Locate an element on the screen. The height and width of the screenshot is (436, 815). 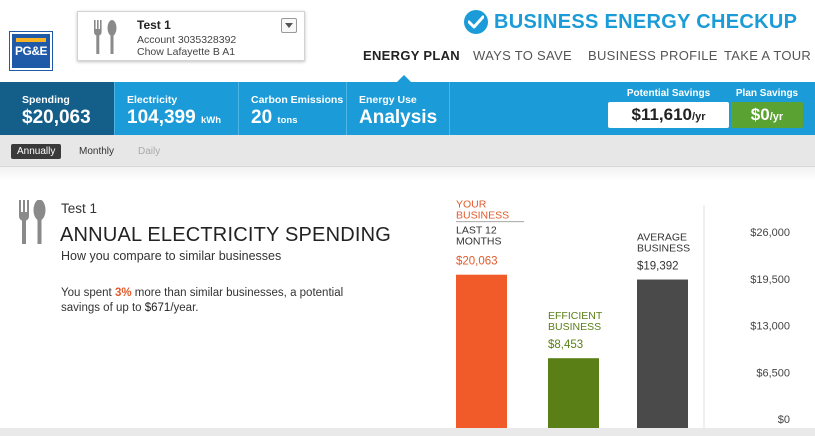
metric-spending: Spending $20,063 is located at coordinates (57, 108).